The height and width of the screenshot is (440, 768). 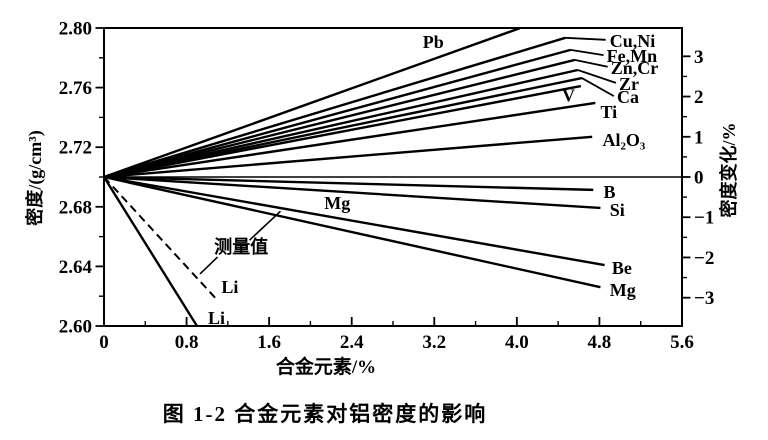 What do you see at coordinates (597, 76) in the screenshot?
I see `leader-zr` at bounding box center [597, 76].